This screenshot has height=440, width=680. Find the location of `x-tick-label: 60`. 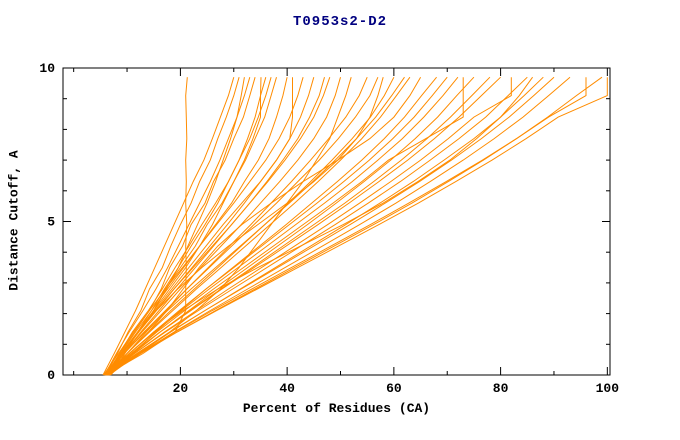

x-tick-label: 60 is located at coordinates (394, 388).